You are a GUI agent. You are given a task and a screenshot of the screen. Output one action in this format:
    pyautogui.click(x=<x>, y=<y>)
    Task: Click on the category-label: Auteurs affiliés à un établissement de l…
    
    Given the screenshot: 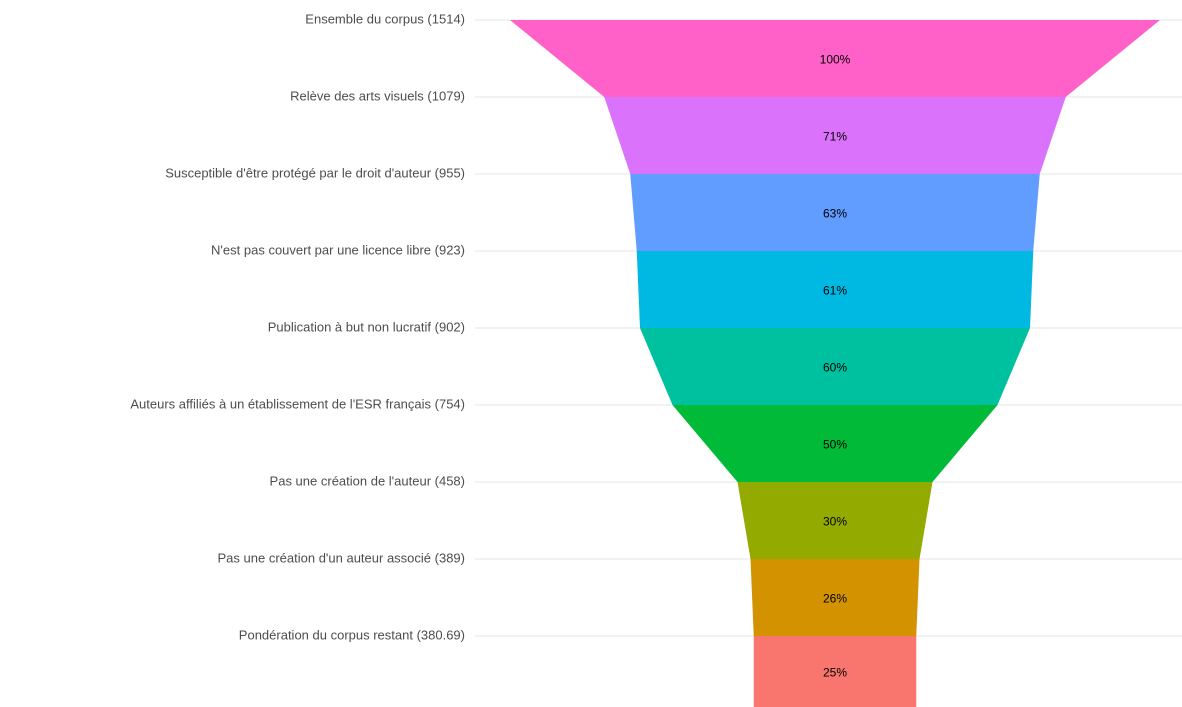 What is the action you would take?
    pyautogui.click(x=297, y=403)
    